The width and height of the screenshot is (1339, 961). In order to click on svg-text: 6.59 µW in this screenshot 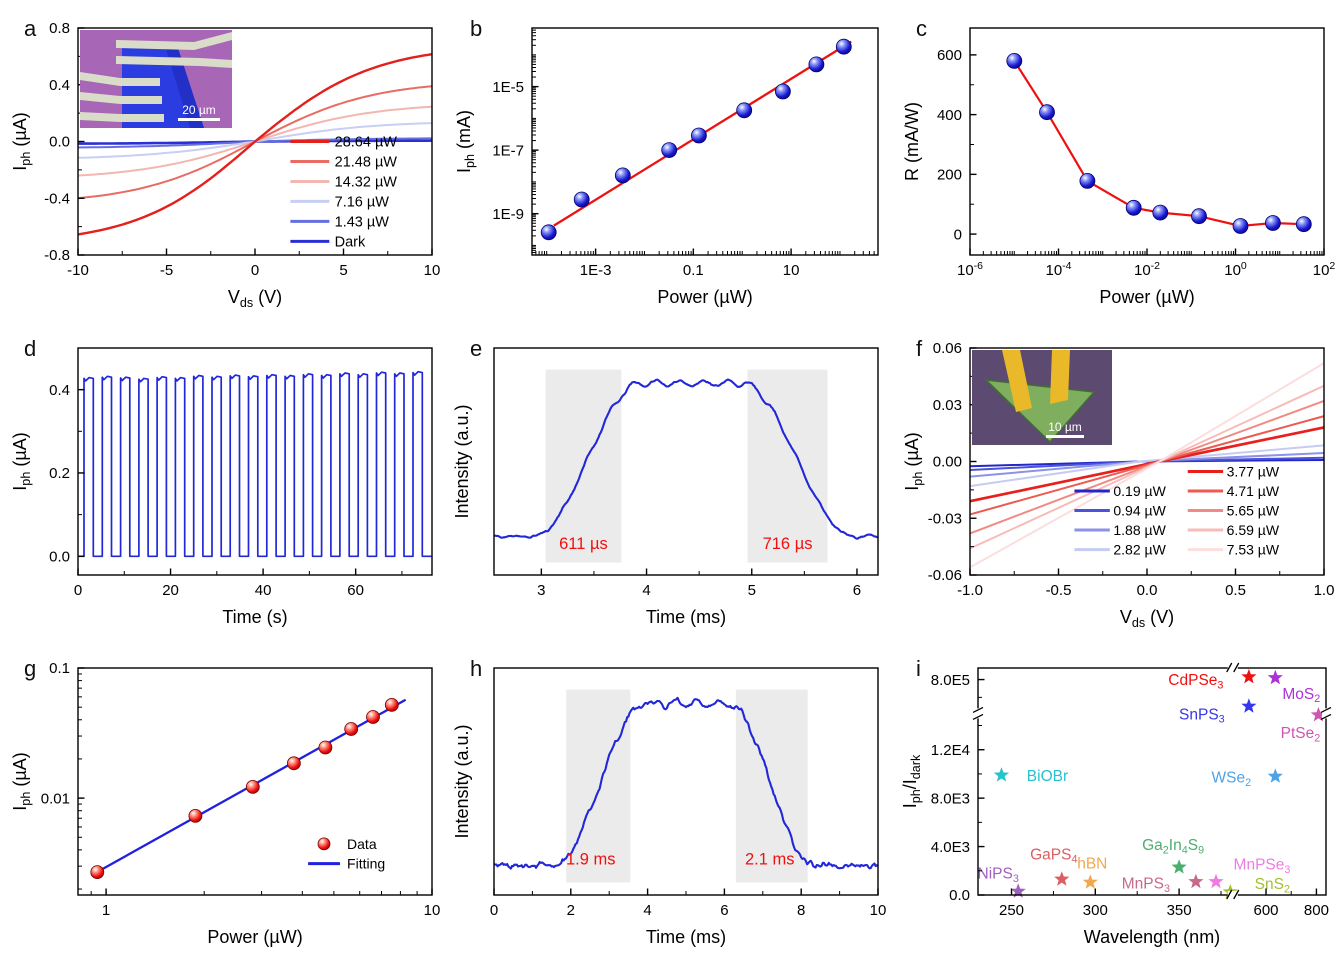, I will do `click(1253, 530)`.